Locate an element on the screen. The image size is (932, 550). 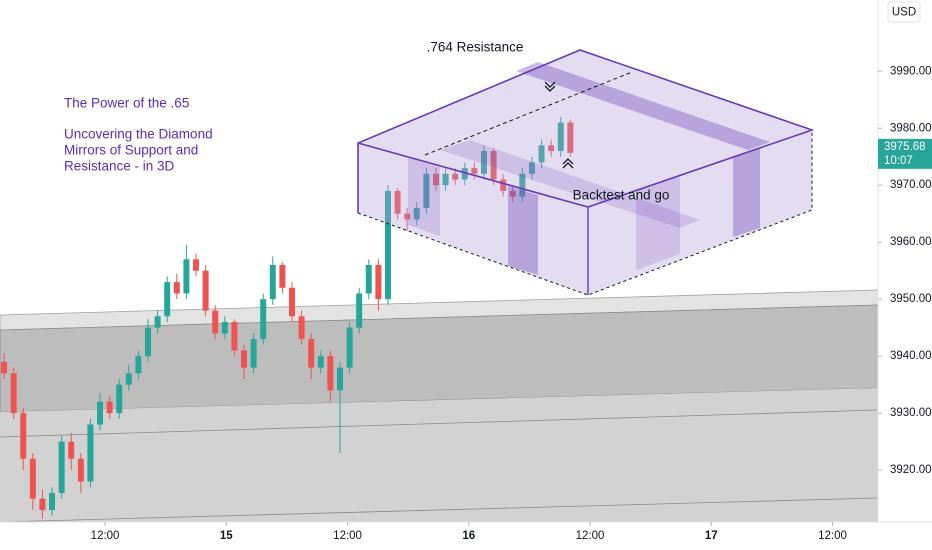
subtitle-line: Resistance - in 3D is located at coordinates (119, 166).